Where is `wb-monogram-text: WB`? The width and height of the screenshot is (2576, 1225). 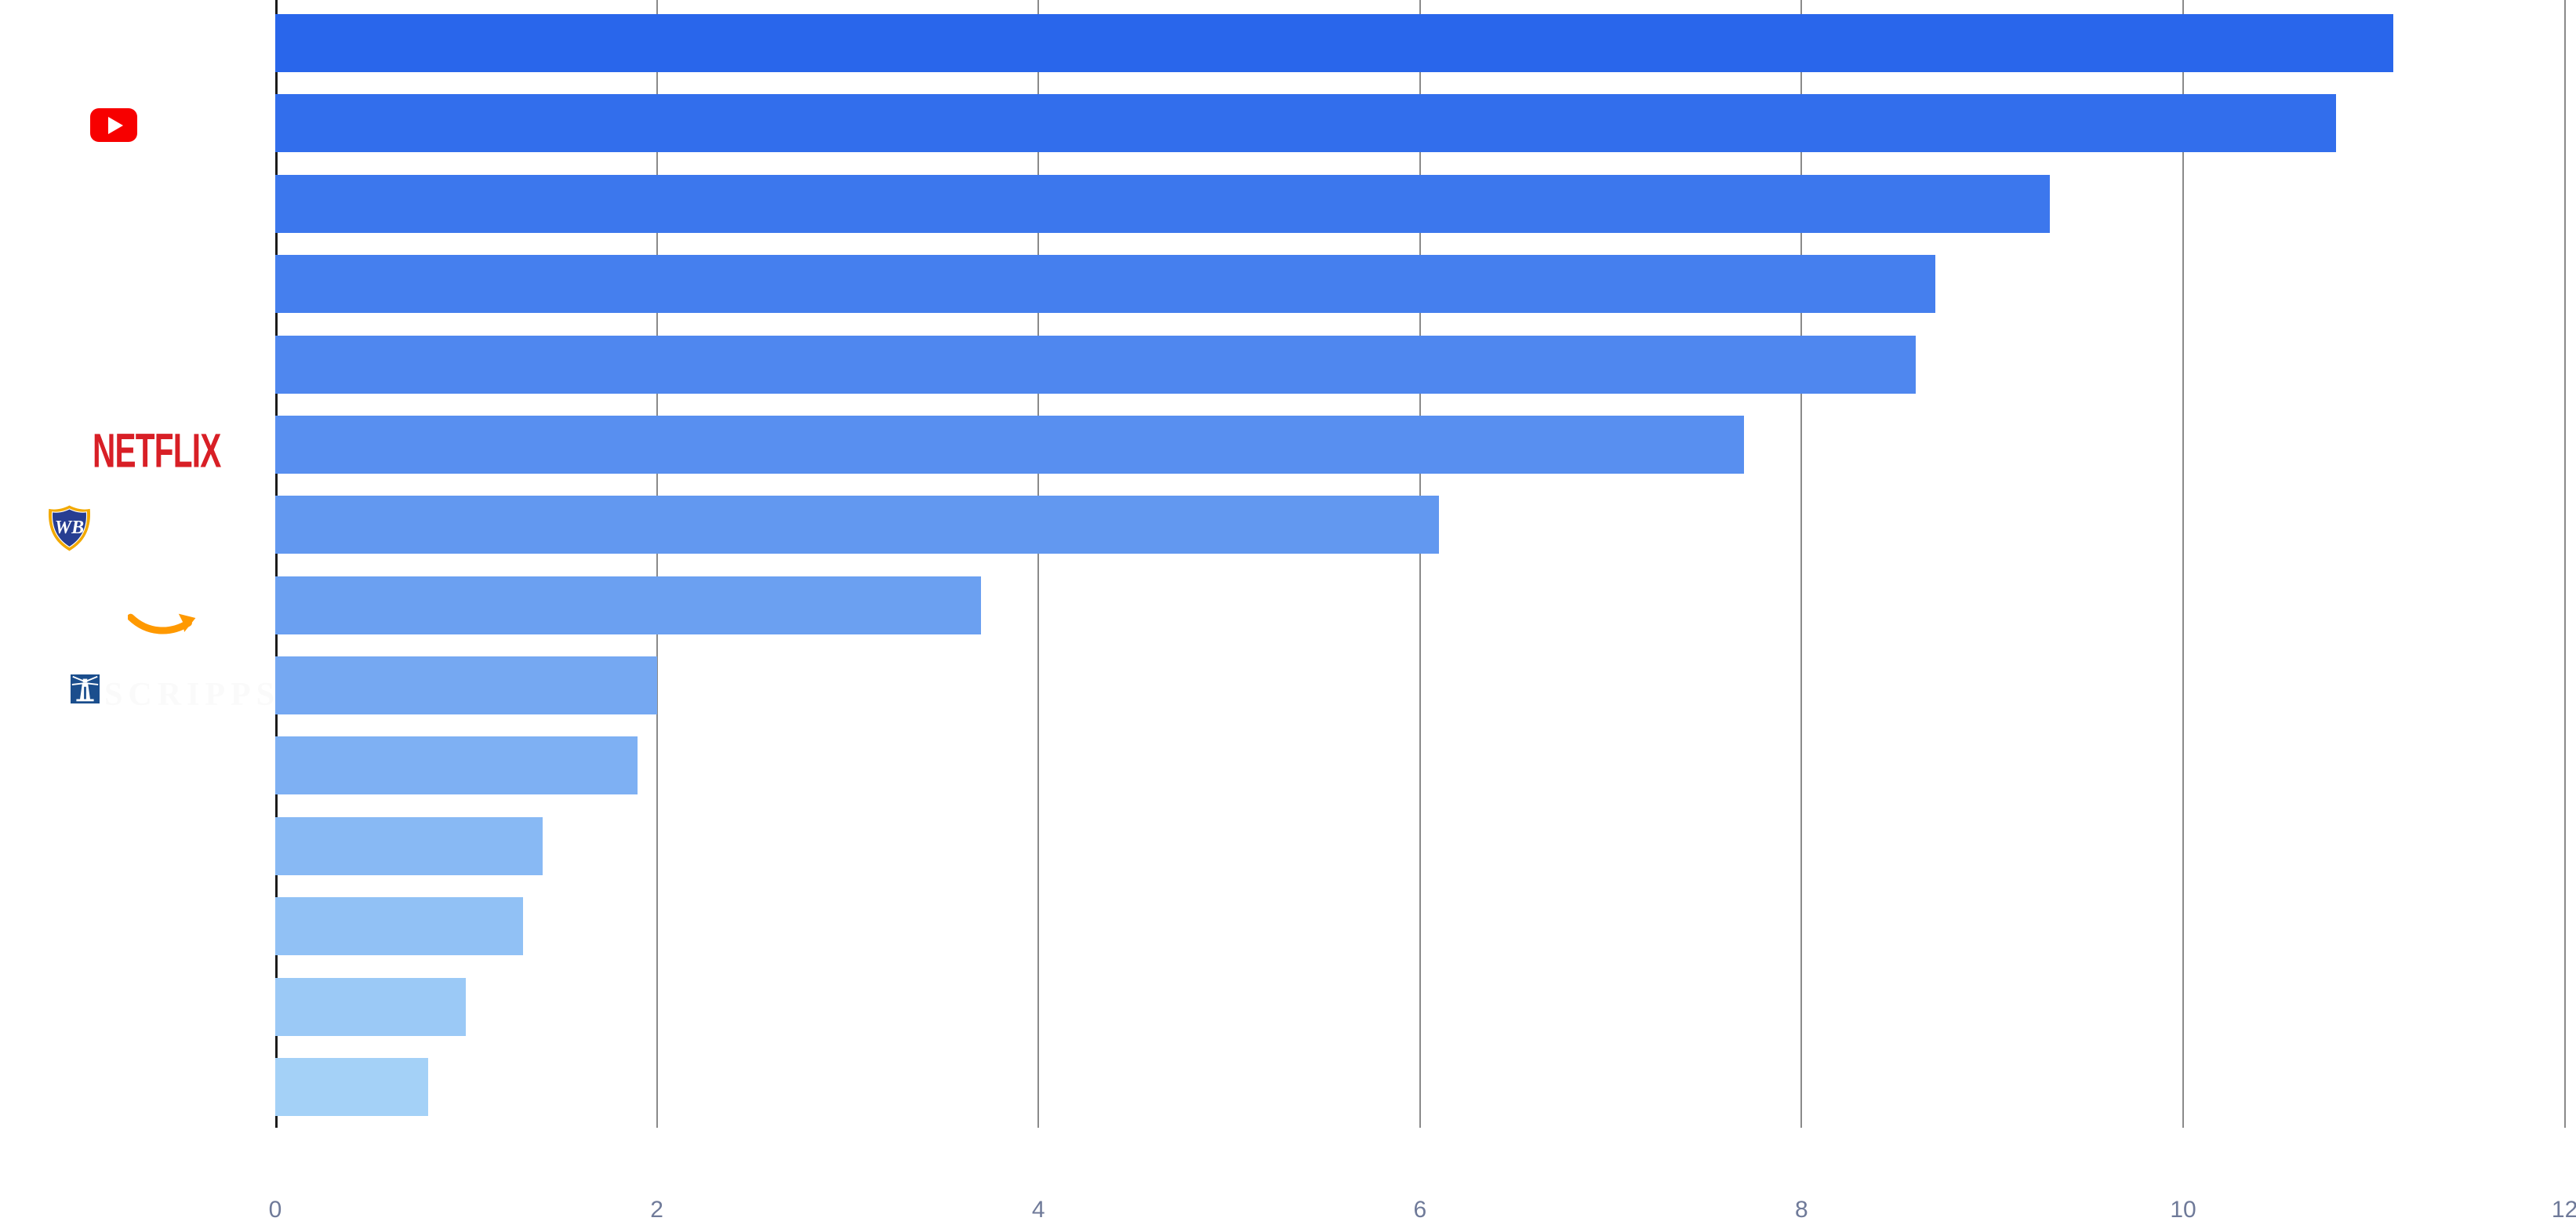
wb-monogram-text: WB is located at coordinates (69, 528).